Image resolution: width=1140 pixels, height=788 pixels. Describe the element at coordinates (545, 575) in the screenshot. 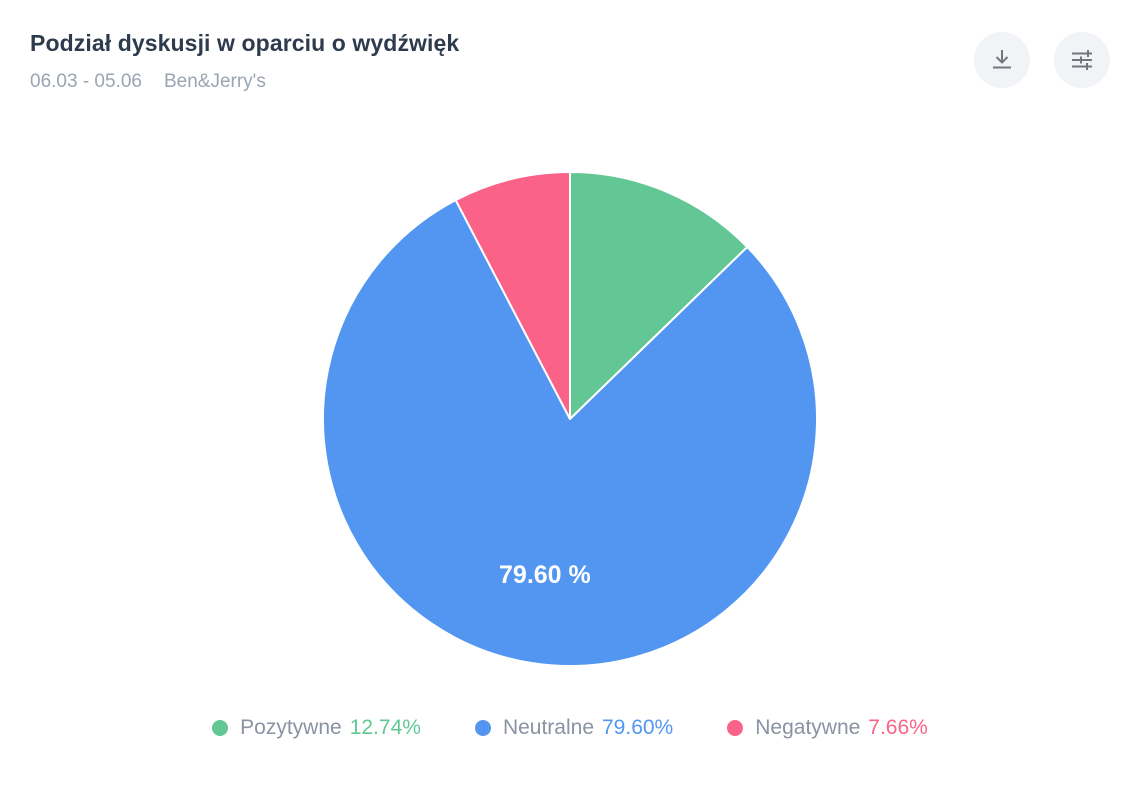

I see `pie-data-label: 79.60 %` at that location.